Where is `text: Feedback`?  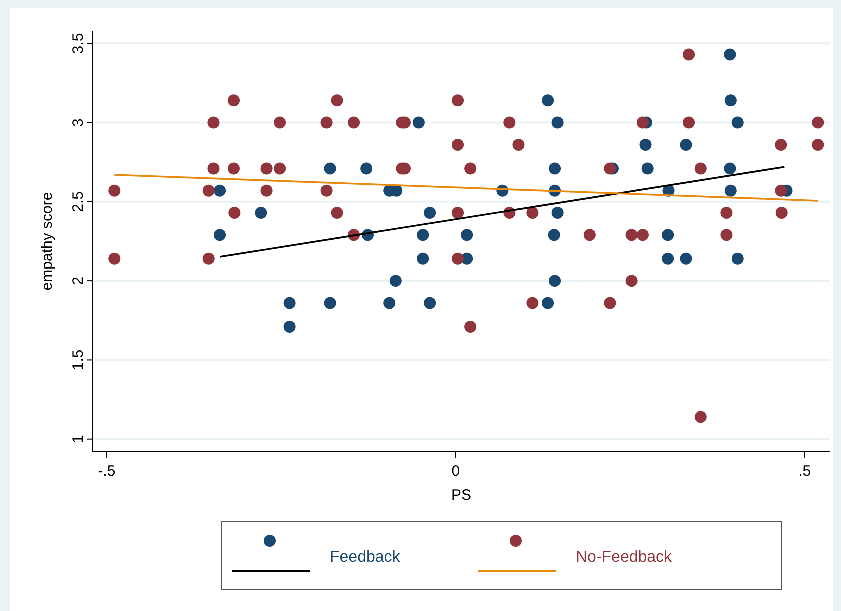
text: Feedback is located at coordinates (366, 557).